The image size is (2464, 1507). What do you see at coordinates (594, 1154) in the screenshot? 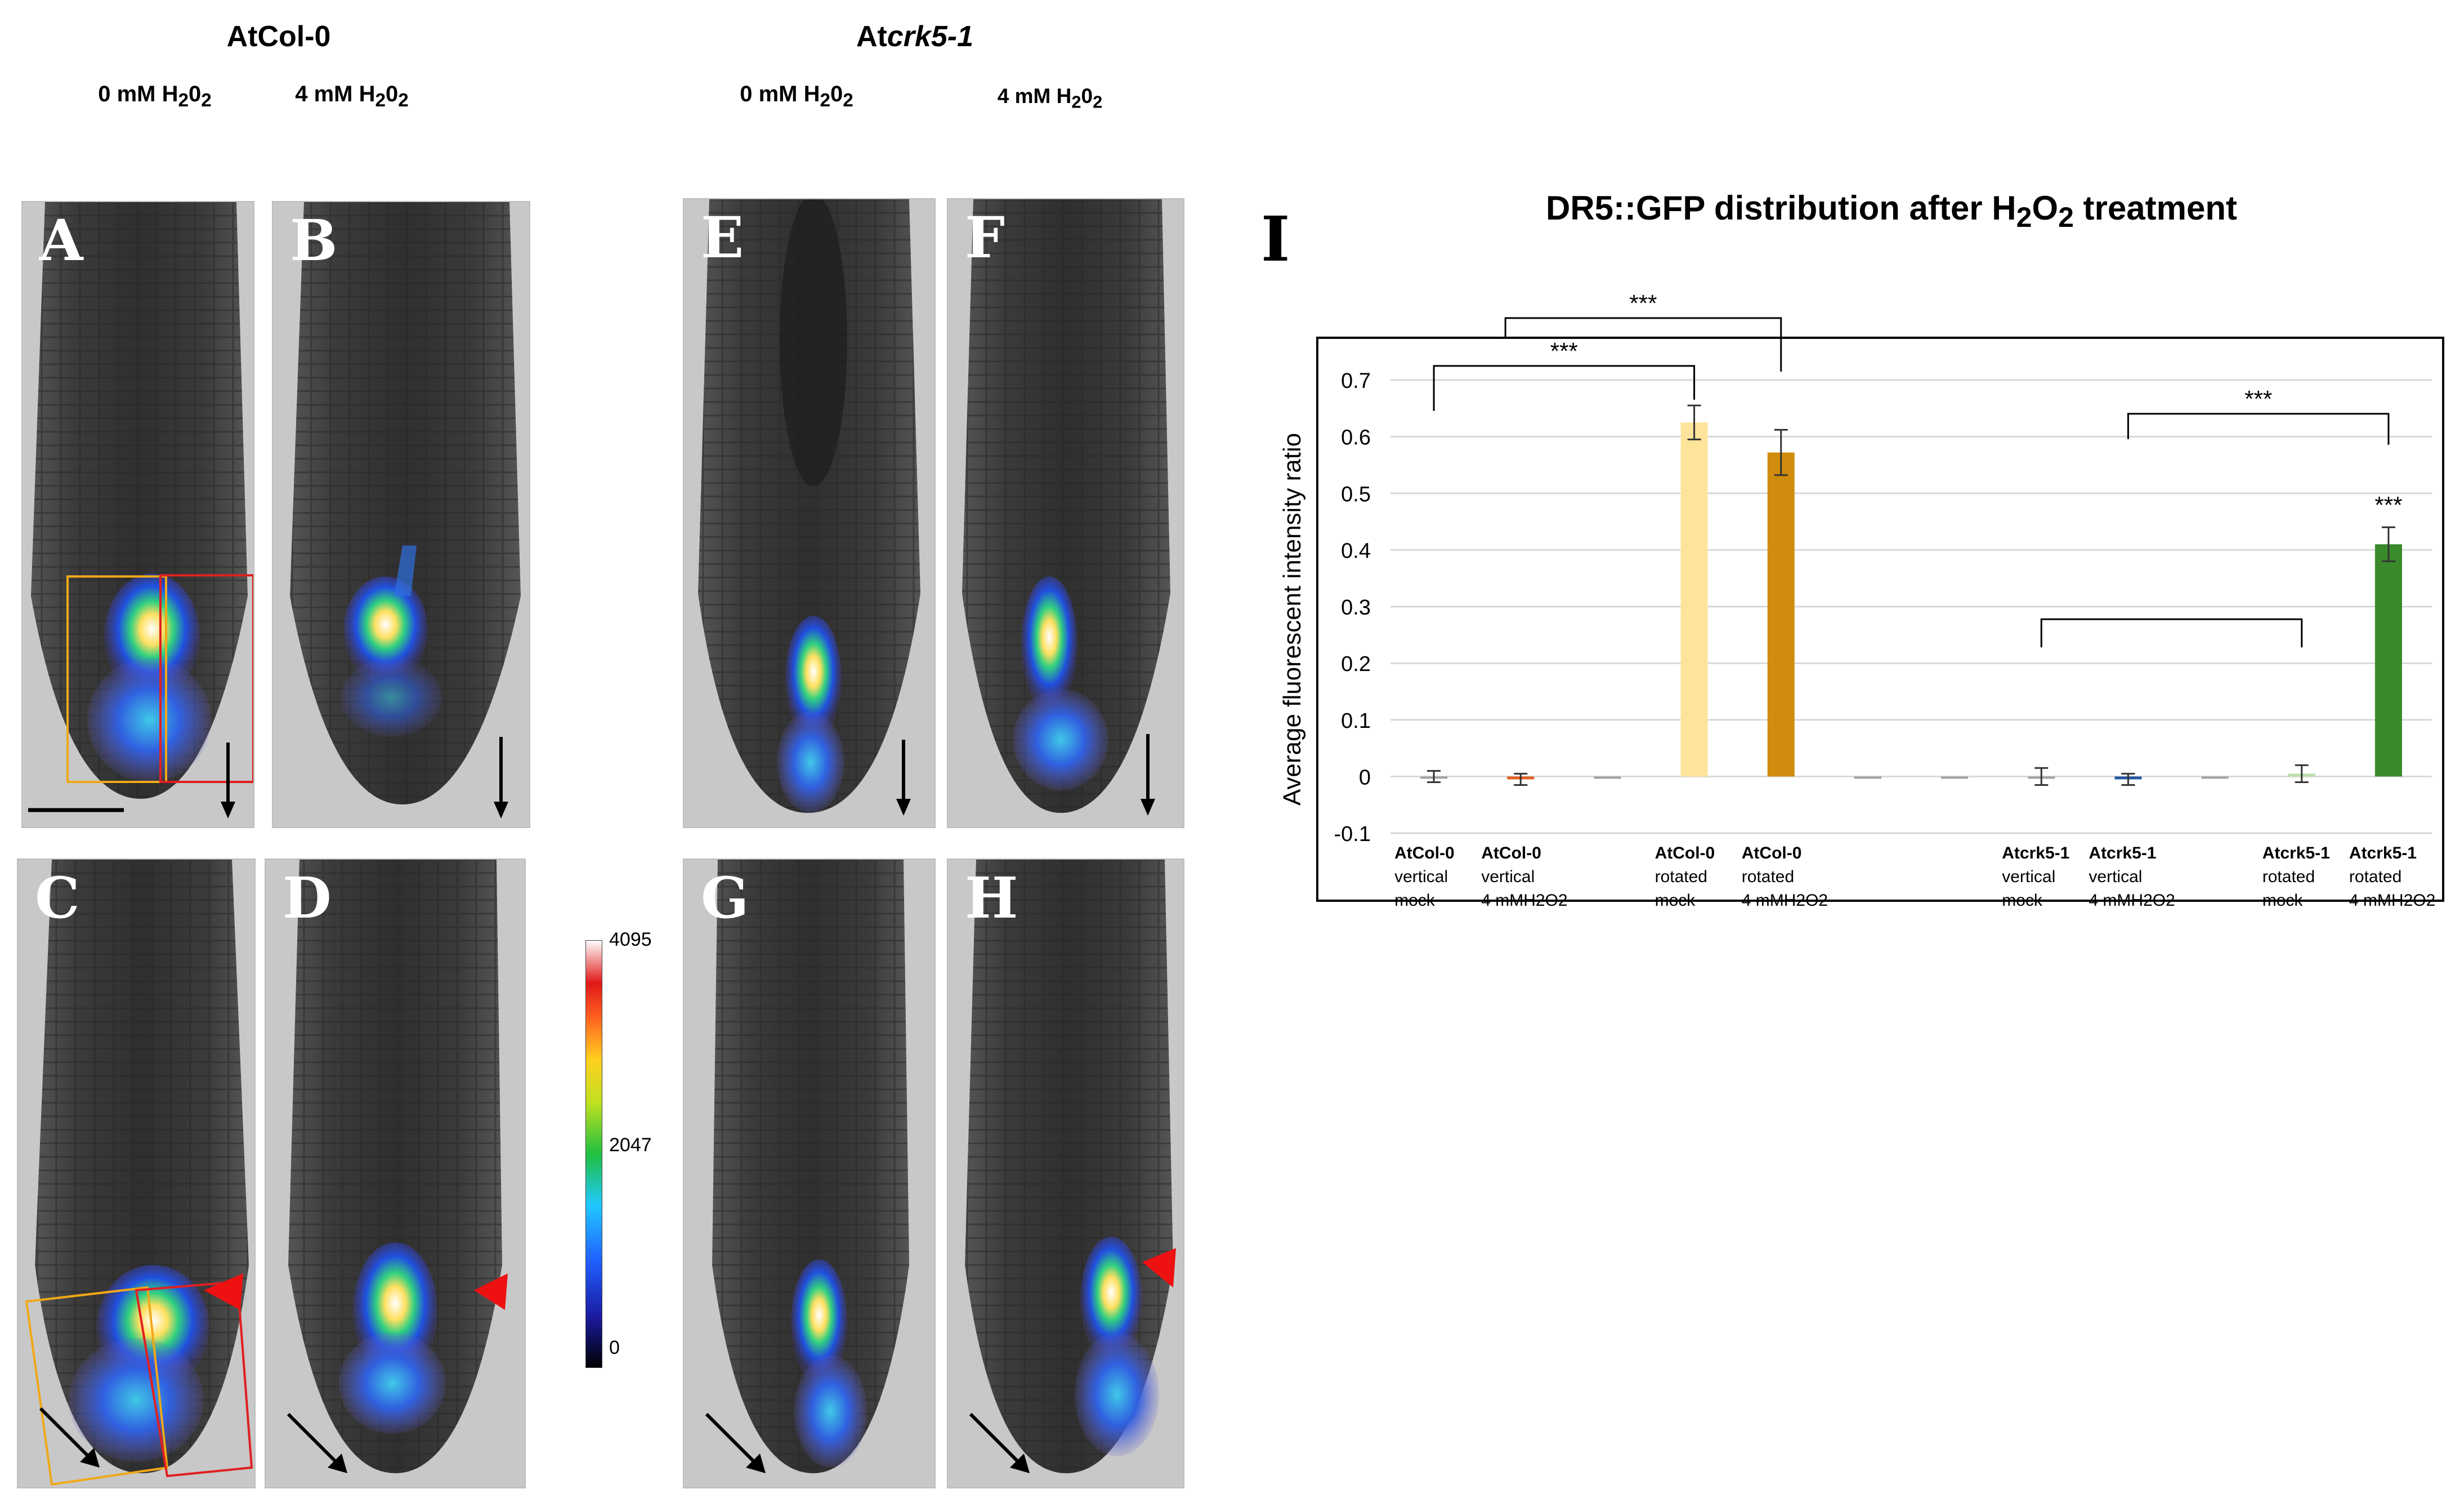
I see `intensity-colorbar` at bounding box center [594, 1154].